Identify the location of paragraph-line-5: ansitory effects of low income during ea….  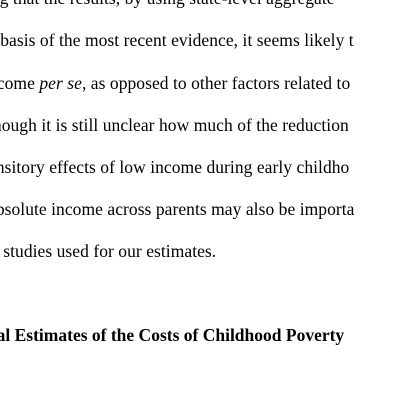
(175, 167).